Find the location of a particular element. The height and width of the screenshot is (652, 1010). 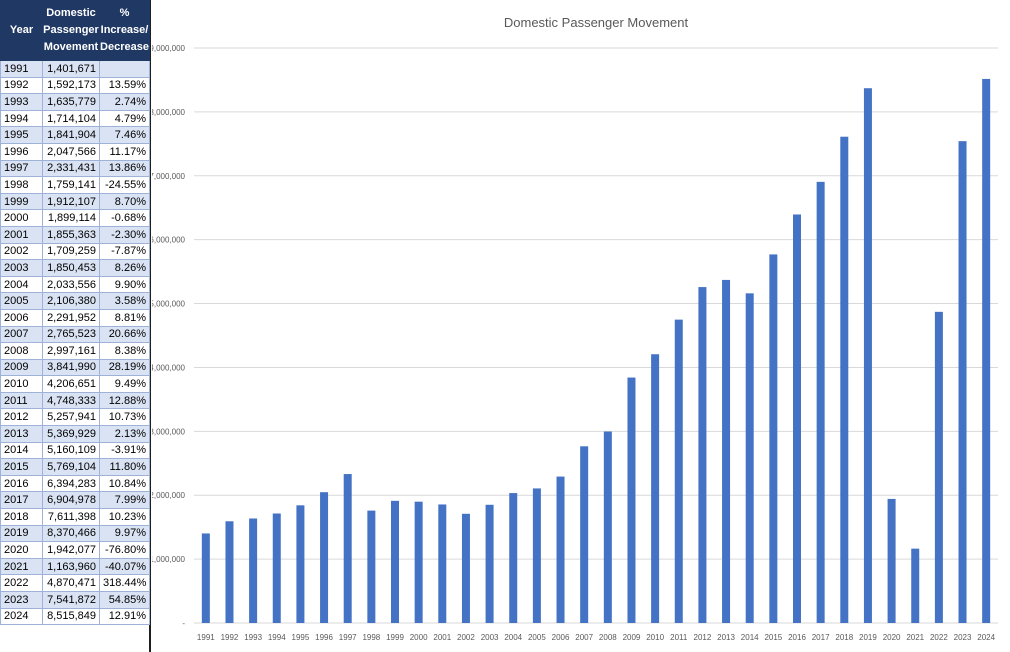

bar-2020 is located at coordinates (891, 560).